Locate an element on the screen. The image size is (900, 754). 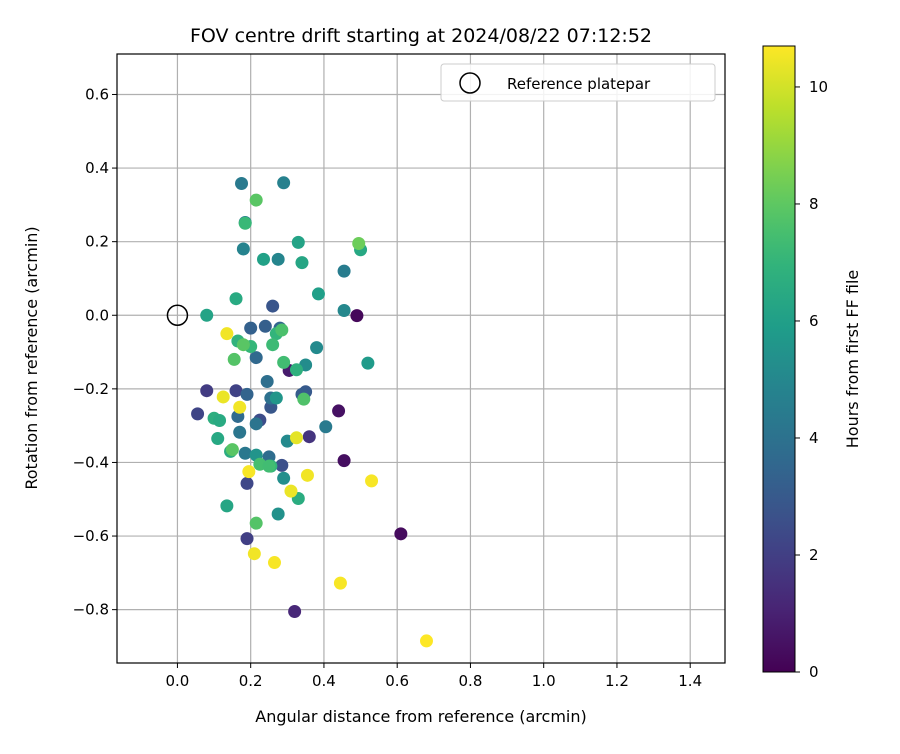
colorbar-tick-label: 8 is located at coordinates (814, 204).